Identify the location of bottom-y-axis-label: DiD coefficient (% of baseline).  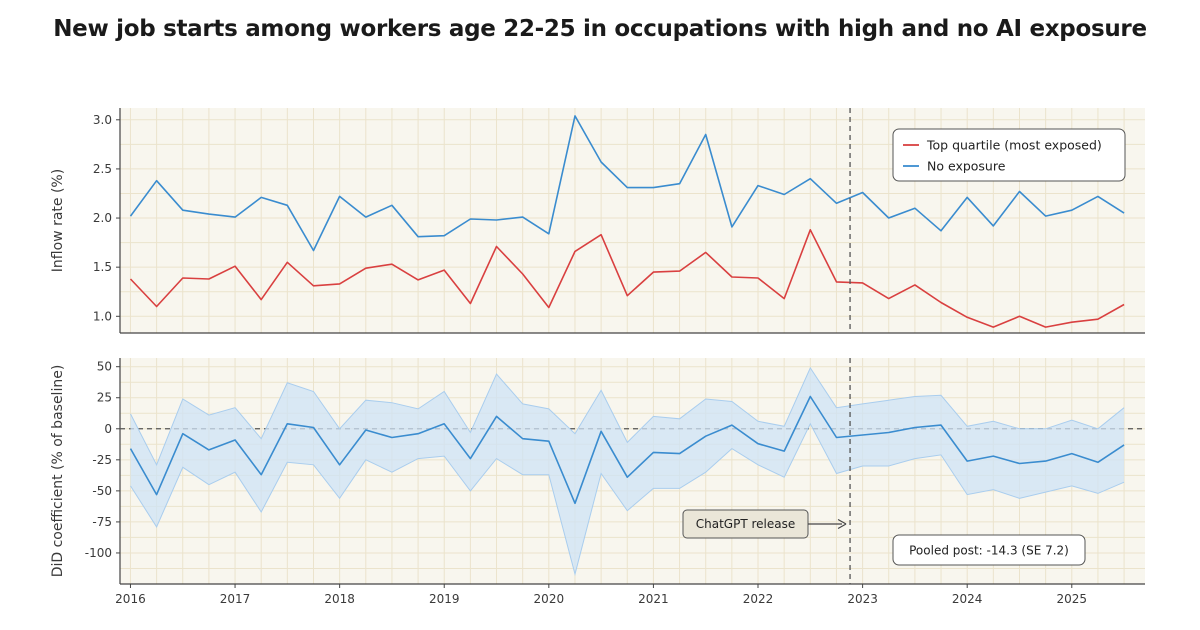
(58, 471).